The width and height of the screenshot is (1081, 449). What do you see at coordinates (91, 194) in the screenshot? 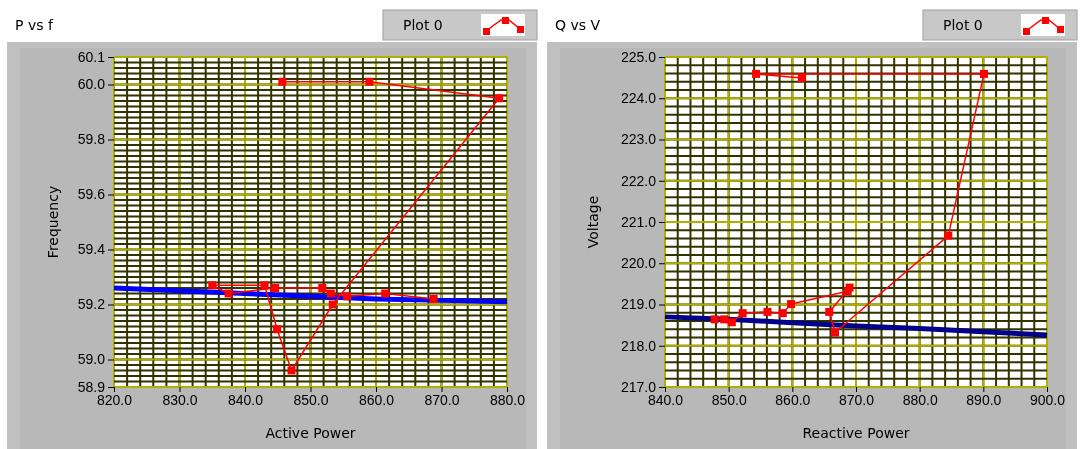
I see `y-tick-label: 59.6` at bounding box center [91, 194].